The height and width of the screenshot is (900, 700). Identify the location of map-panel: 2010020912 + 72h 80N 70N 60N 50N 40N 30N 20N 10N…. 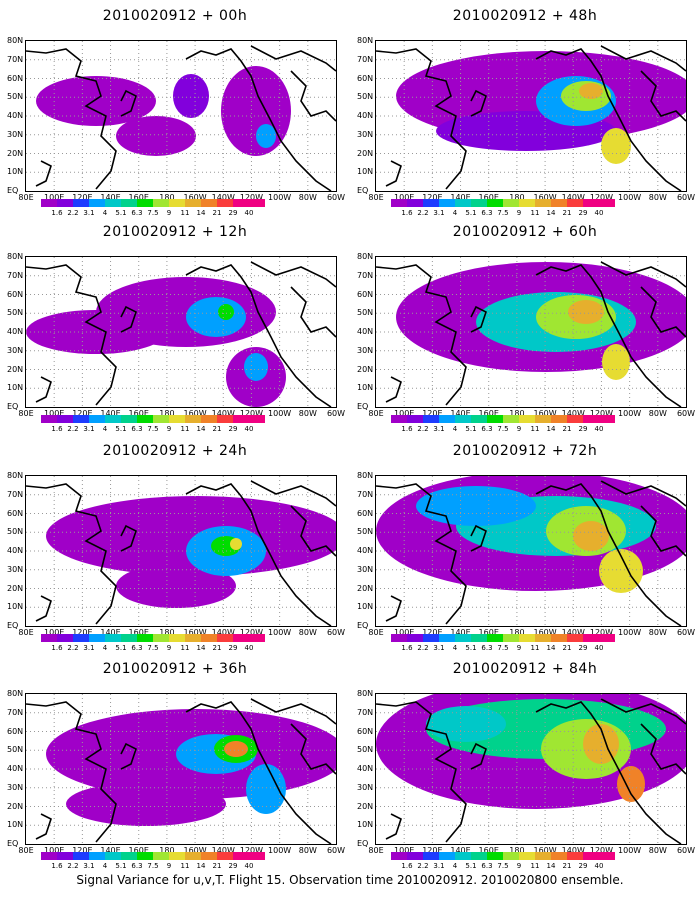
(525, 546).